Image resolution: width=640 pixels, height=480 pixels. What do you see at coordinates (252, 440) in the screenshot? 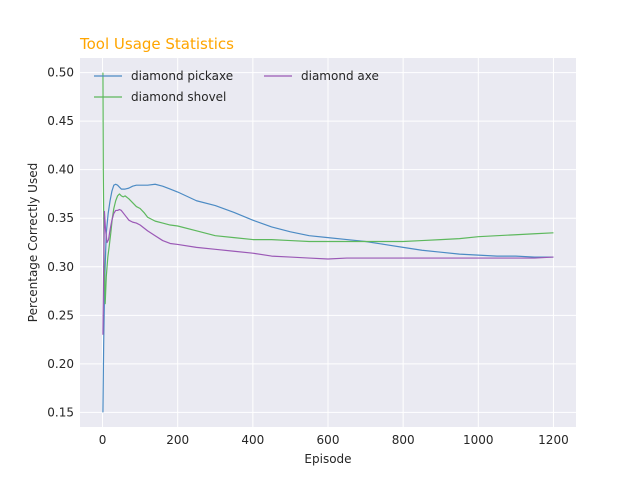
I see `x-tick-label: 400` at bounding box center [252, 440].